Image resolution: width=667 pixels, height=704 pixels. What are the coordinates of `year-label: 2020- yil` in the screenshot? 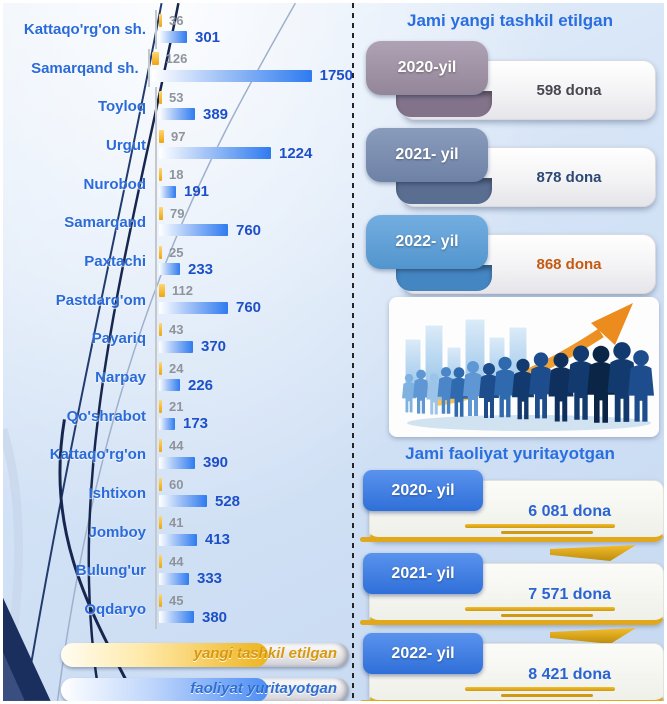 It's located at (423, 490).